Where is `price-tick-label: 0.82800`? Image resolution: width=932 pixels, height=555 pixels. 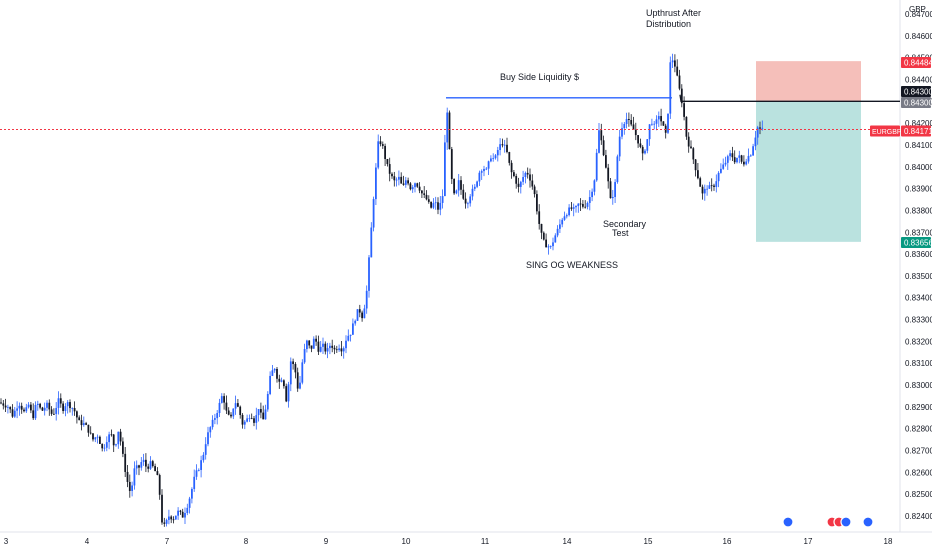 price-tick-label: 0.82800 is located at coordinates (918, 429).